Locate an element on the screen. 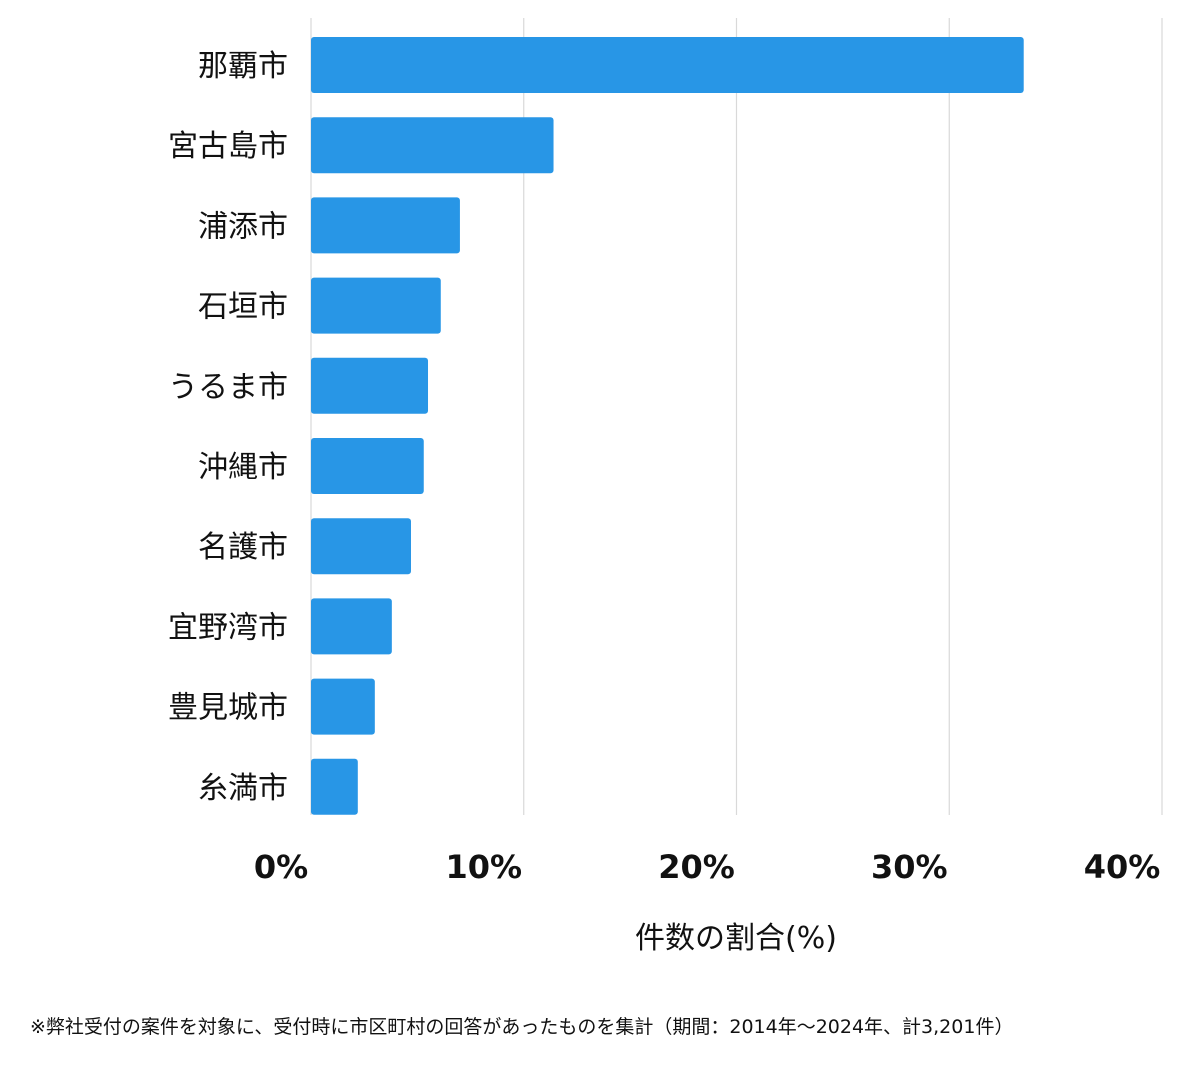 The width and height of the screenshot is (1200, 1069). category-label: 宮古島市 is located at coordinates (228, 146).